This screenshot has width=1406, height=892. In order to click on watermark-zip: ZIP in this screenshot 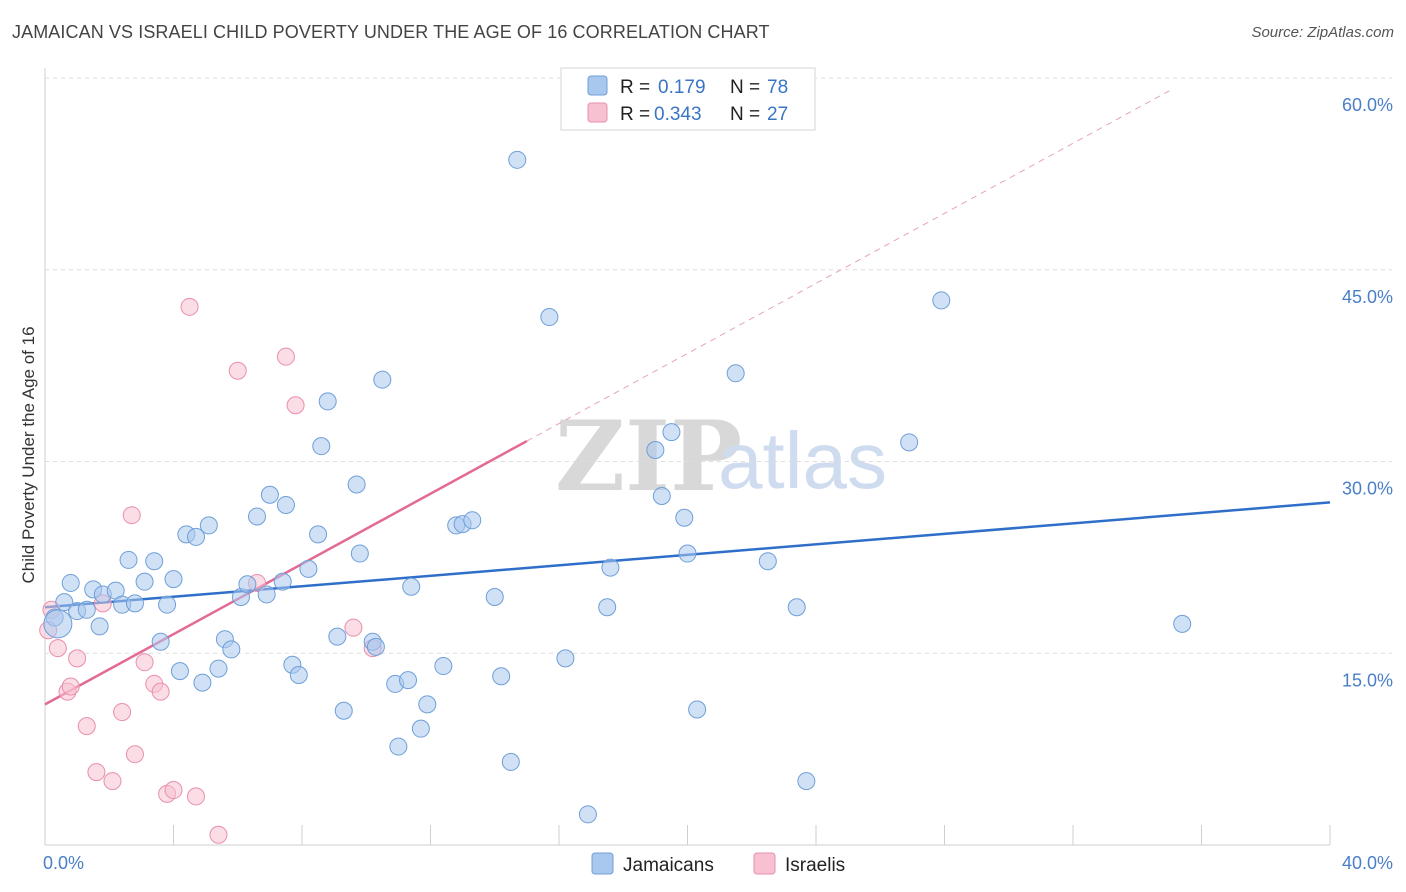, I will do `click(648, 456)`.